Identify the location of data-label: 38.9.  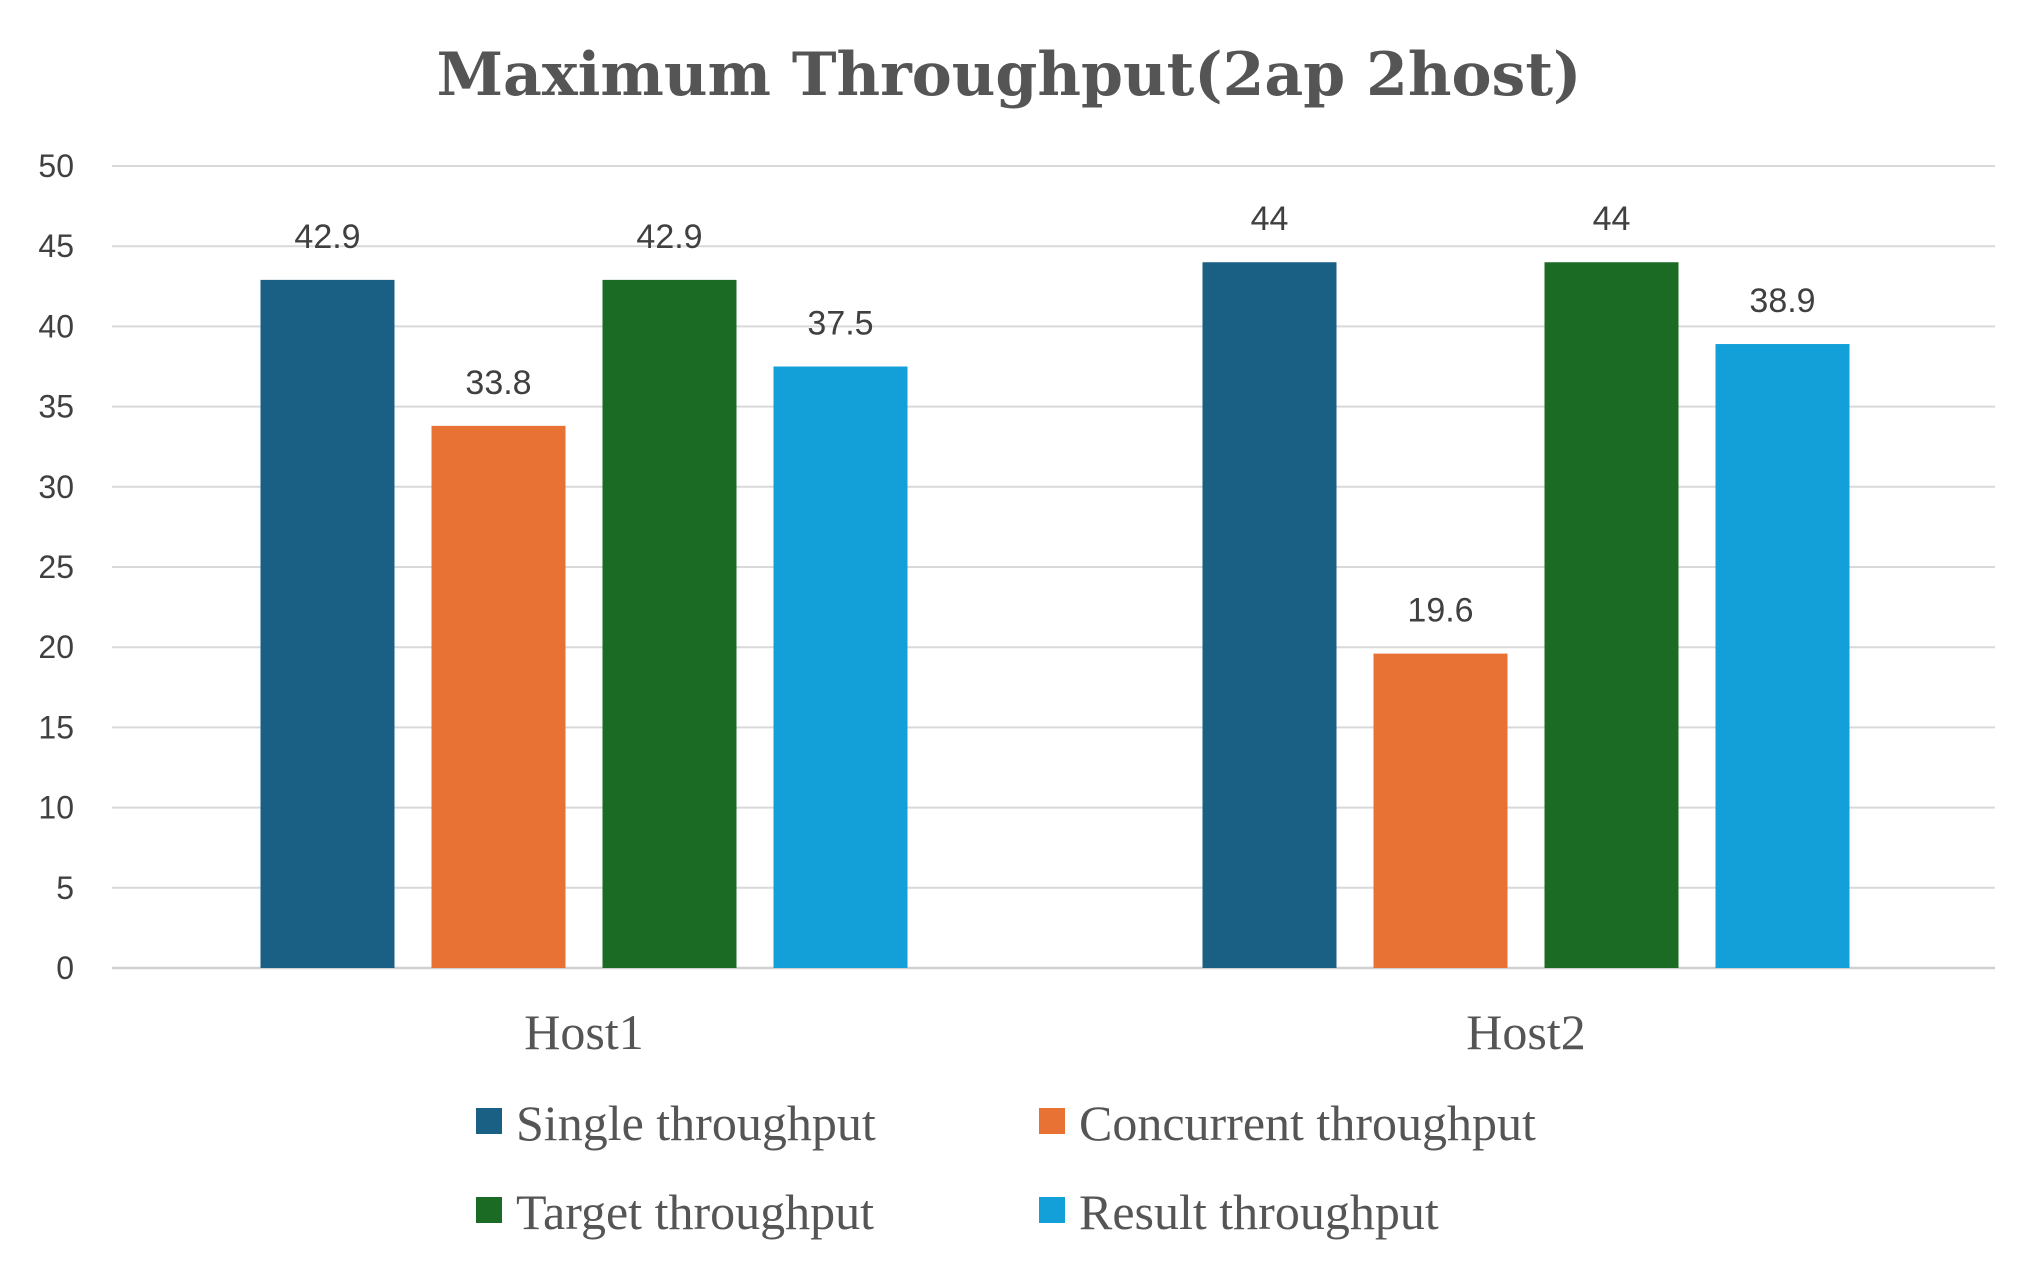
(1782, 301).